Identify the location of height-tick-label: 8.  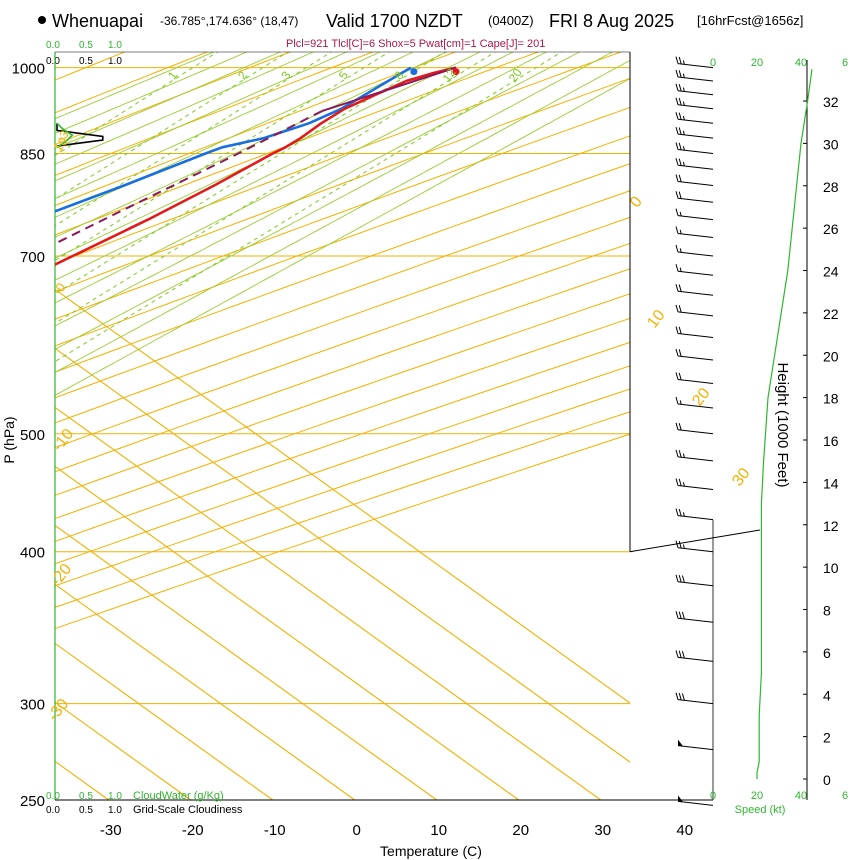
(827, 611).